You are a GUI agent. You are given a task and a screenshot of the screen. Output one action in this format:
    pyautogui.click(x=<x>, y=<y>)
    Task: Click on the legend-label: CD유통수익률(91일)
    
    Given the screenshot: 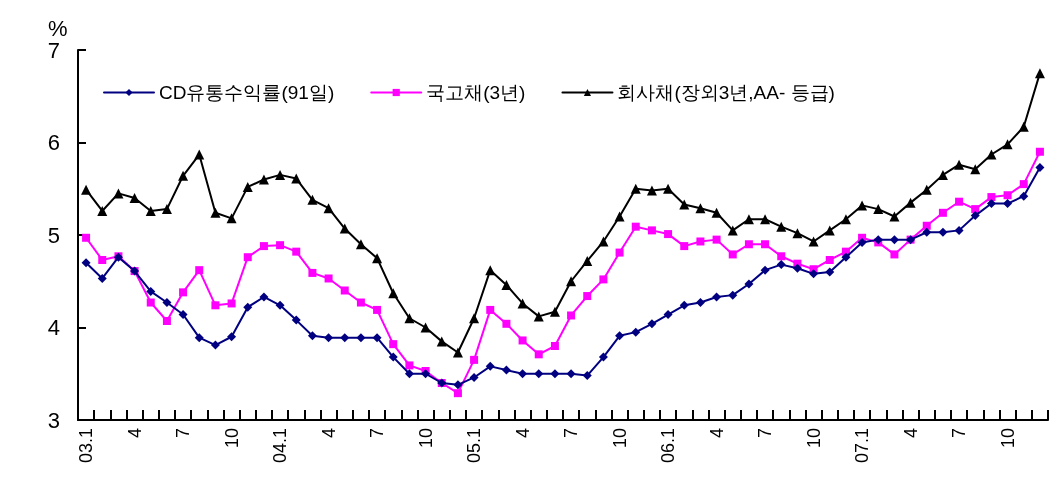 What is the action you would take?
    pyautogui.click(x=247, y=92)
    